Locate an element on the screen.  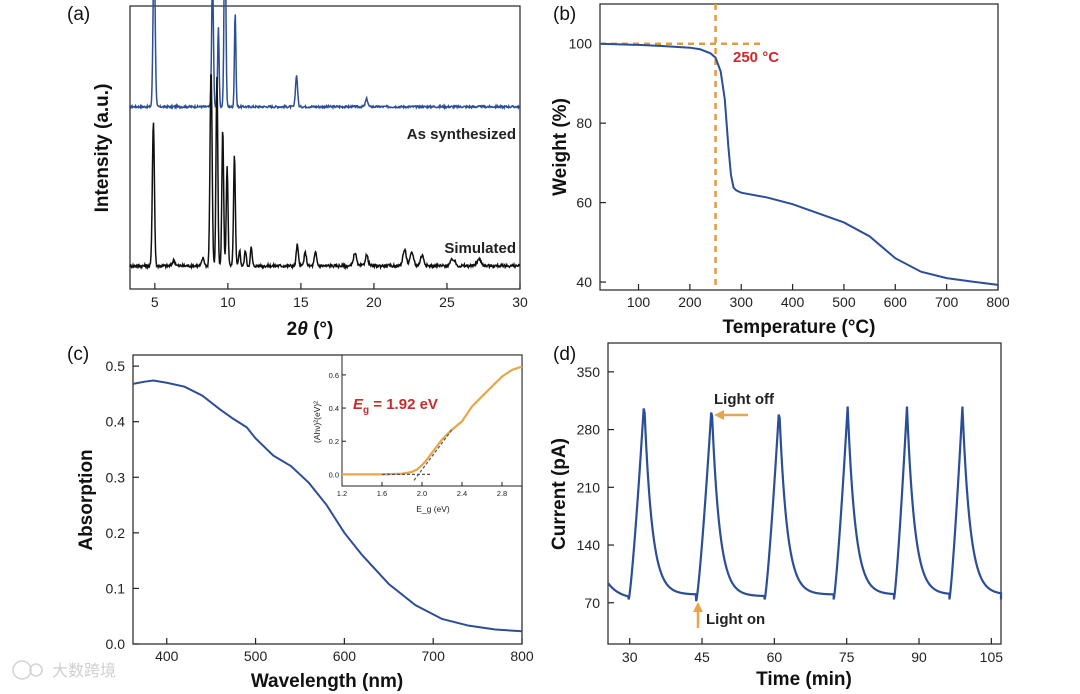
panel-a-y-axis-label: Intensity (a.u.) is located at coordinates (102, 148).